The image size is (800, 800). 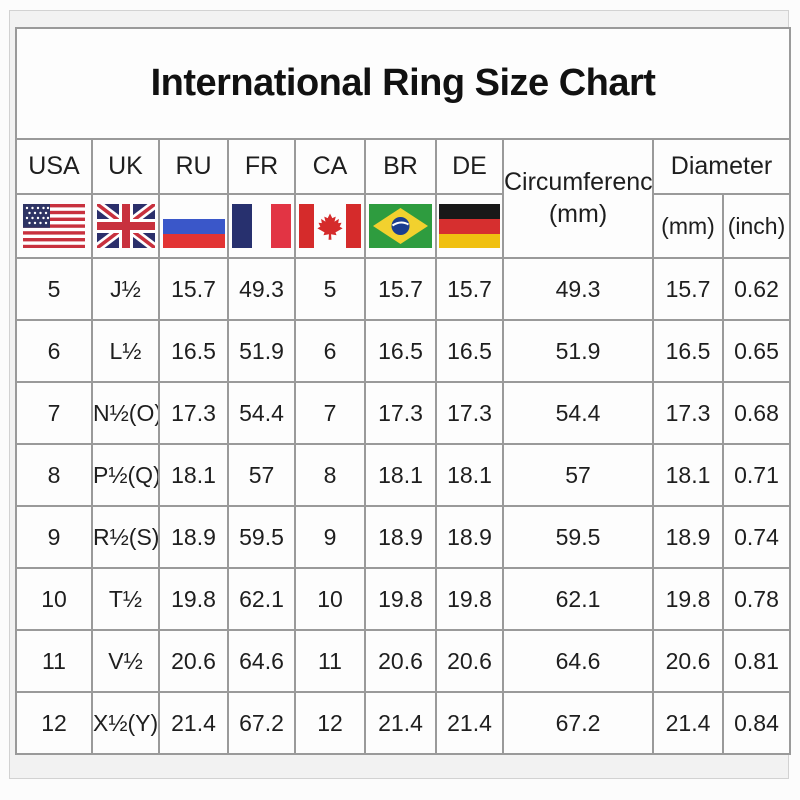 What do you see at coordinates (261, 537) in the screenshot?
I see `cell-fr: 59.5` at bounding box center [261, 537].